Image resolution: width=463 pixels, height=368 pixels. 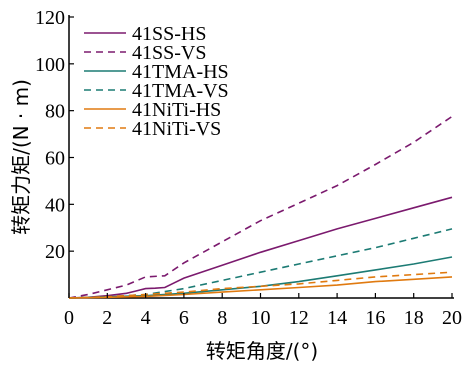 What do you see at coordinates (50, 65) in the screenshot?
I see `y-tick-label: 100` at bounding box center [50, 65].